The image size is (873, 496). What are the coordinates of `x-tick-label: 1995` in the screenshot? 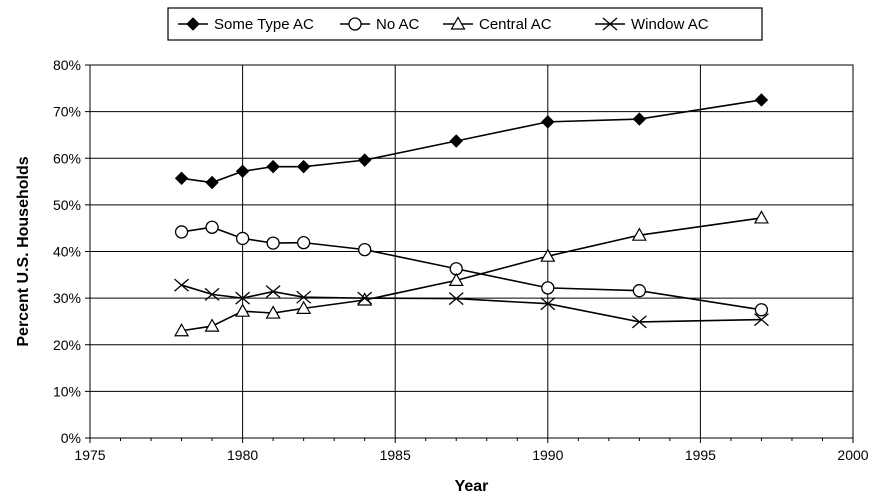 It's located at (700, 455).